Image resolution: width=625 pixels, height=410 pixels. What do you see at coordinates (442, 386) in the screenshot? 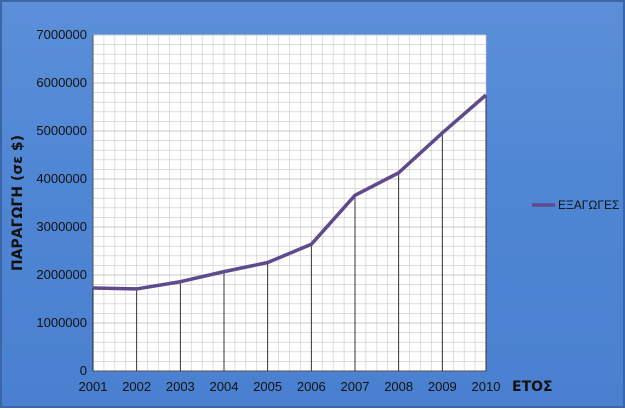
I see `x-tick-label: 2009` at bounding box center [442, 386].